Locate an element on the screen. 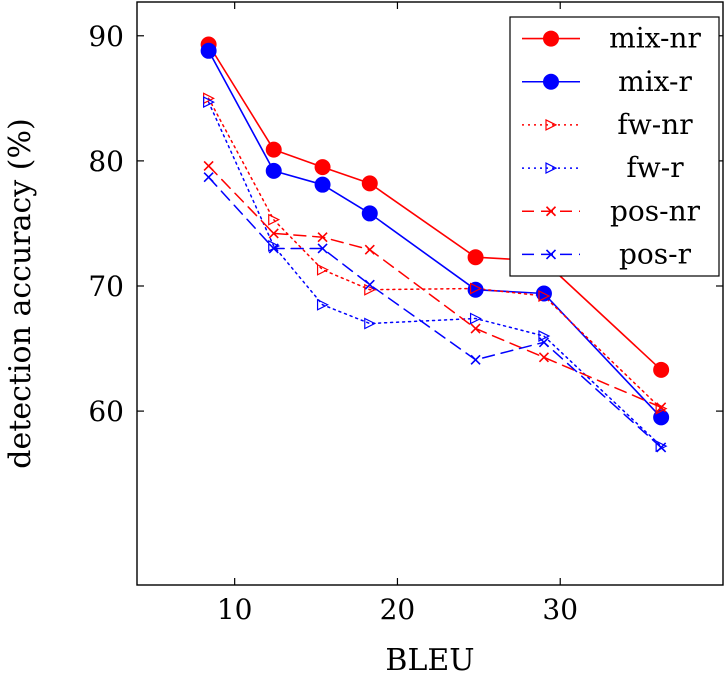 The height and width of the screenshot is (676, 726). legend-label-pos-r: pos-r is located at coordinates (655, 253).